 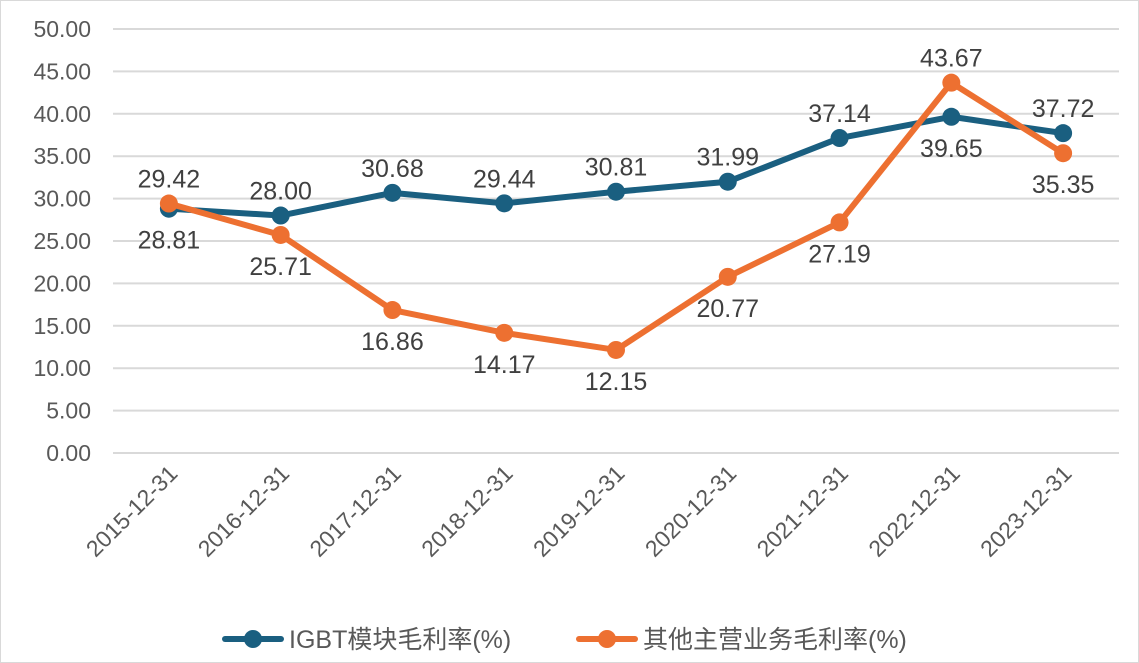 I want to click on x-tick-label: 2019-12-31, so click(x=579, y=511).